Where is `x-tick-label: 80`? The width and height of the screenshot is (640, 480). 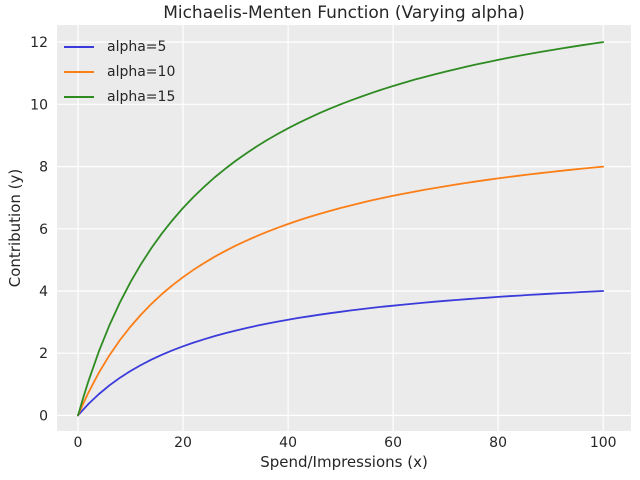
x-tick-label: 80 is located at coordinates (498, 443).